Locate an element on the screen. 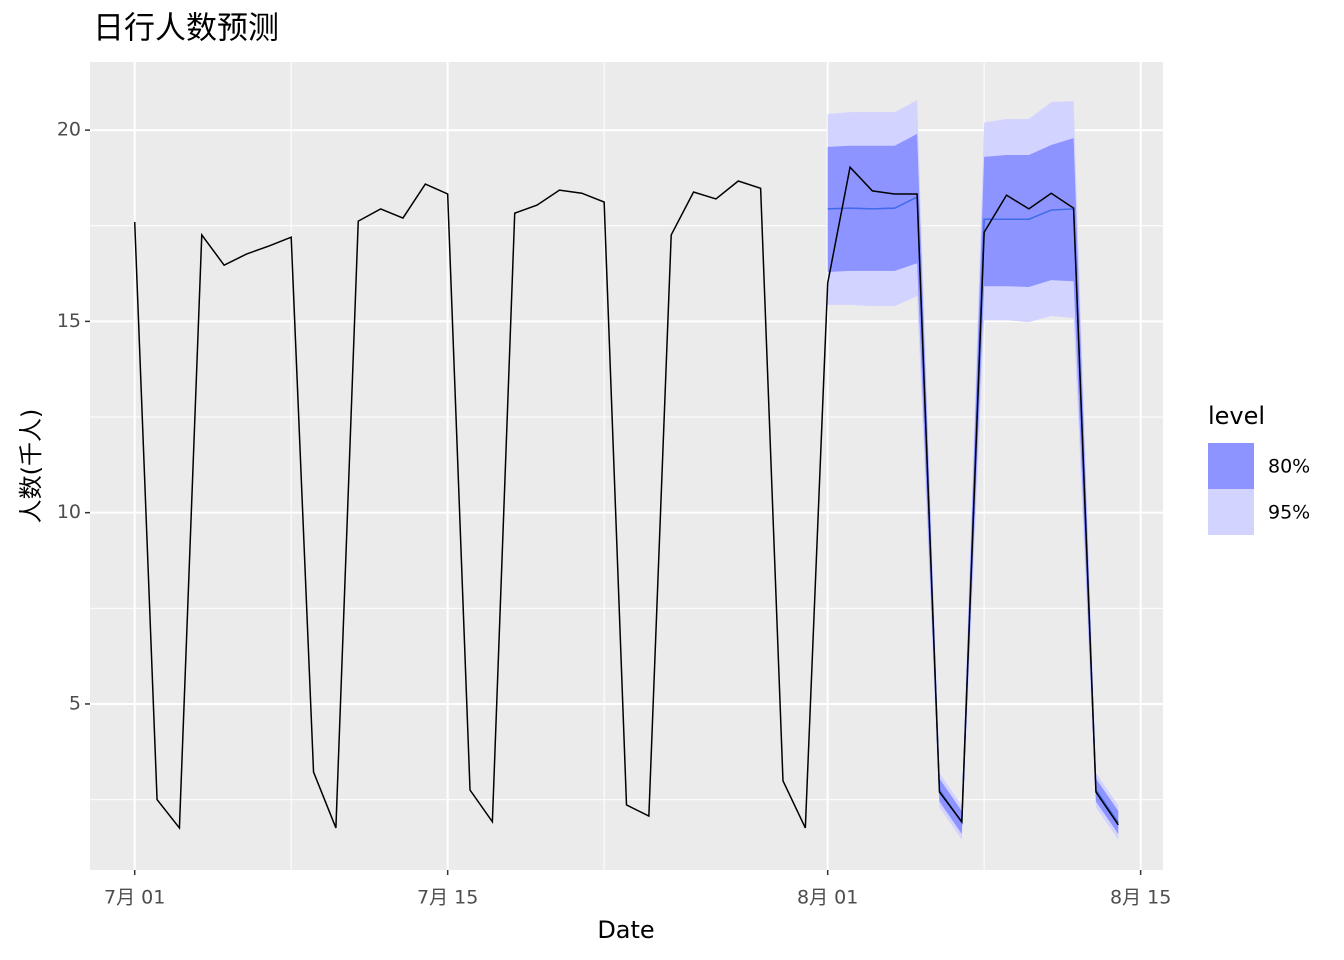  x-tick-label: 8月 15 is located at coordinates (1140, 898).